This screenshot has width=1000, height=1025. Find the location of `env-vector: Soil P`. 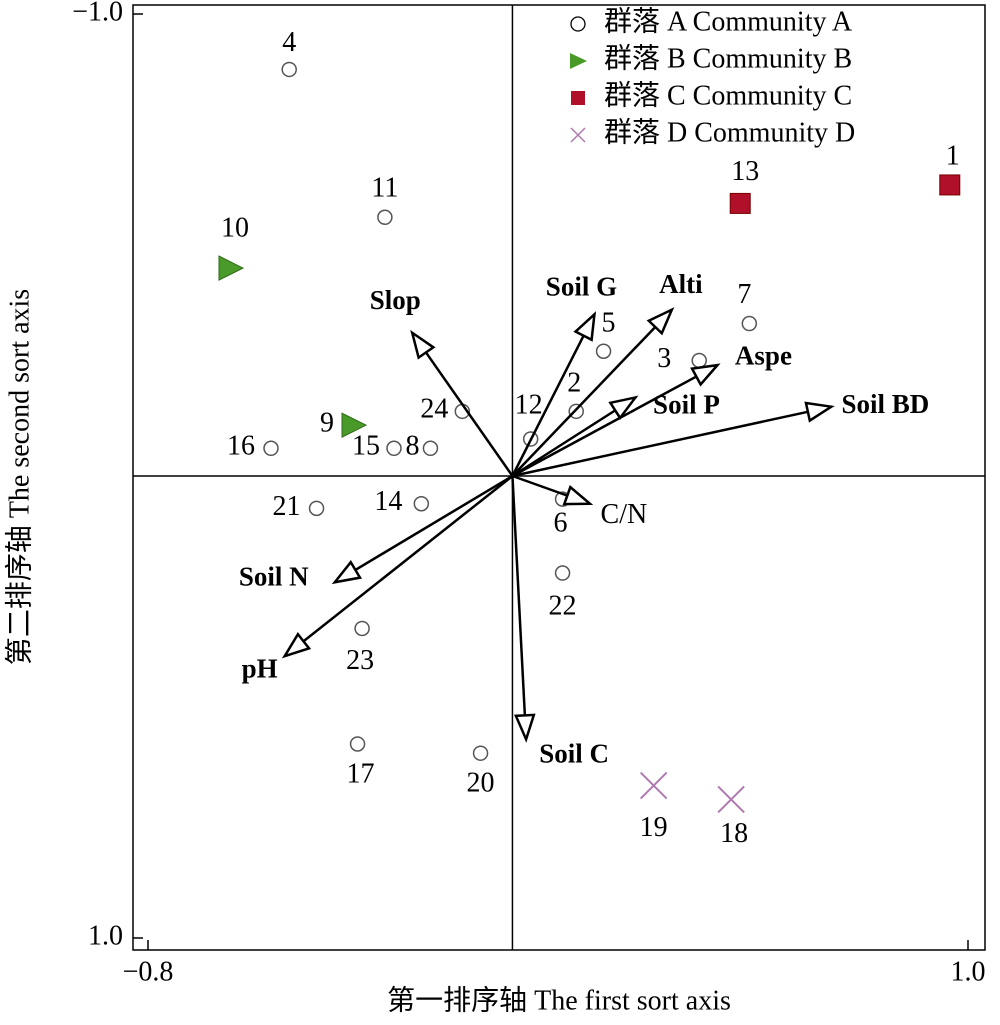

env-vector: Soil P is located at coordinates (615, 434).